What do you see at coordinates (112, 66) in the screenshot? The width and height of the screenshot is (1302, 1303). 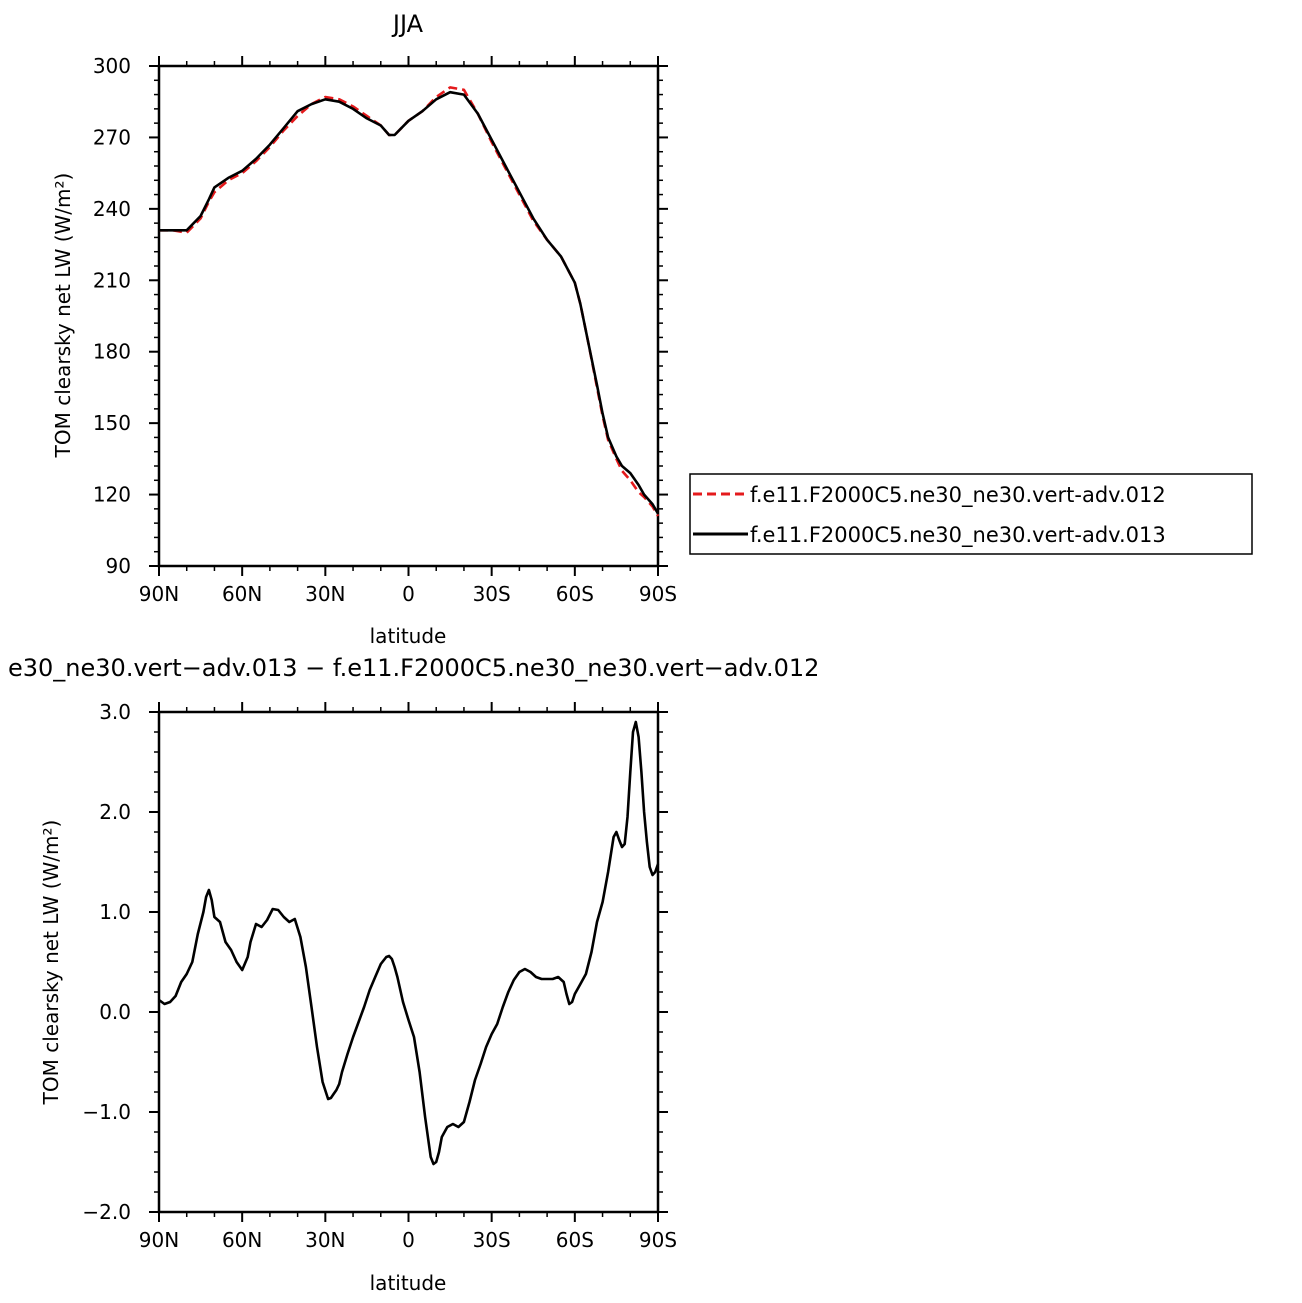 I see `chart1-ytick-label: 300` at bounding box center [112, 66].